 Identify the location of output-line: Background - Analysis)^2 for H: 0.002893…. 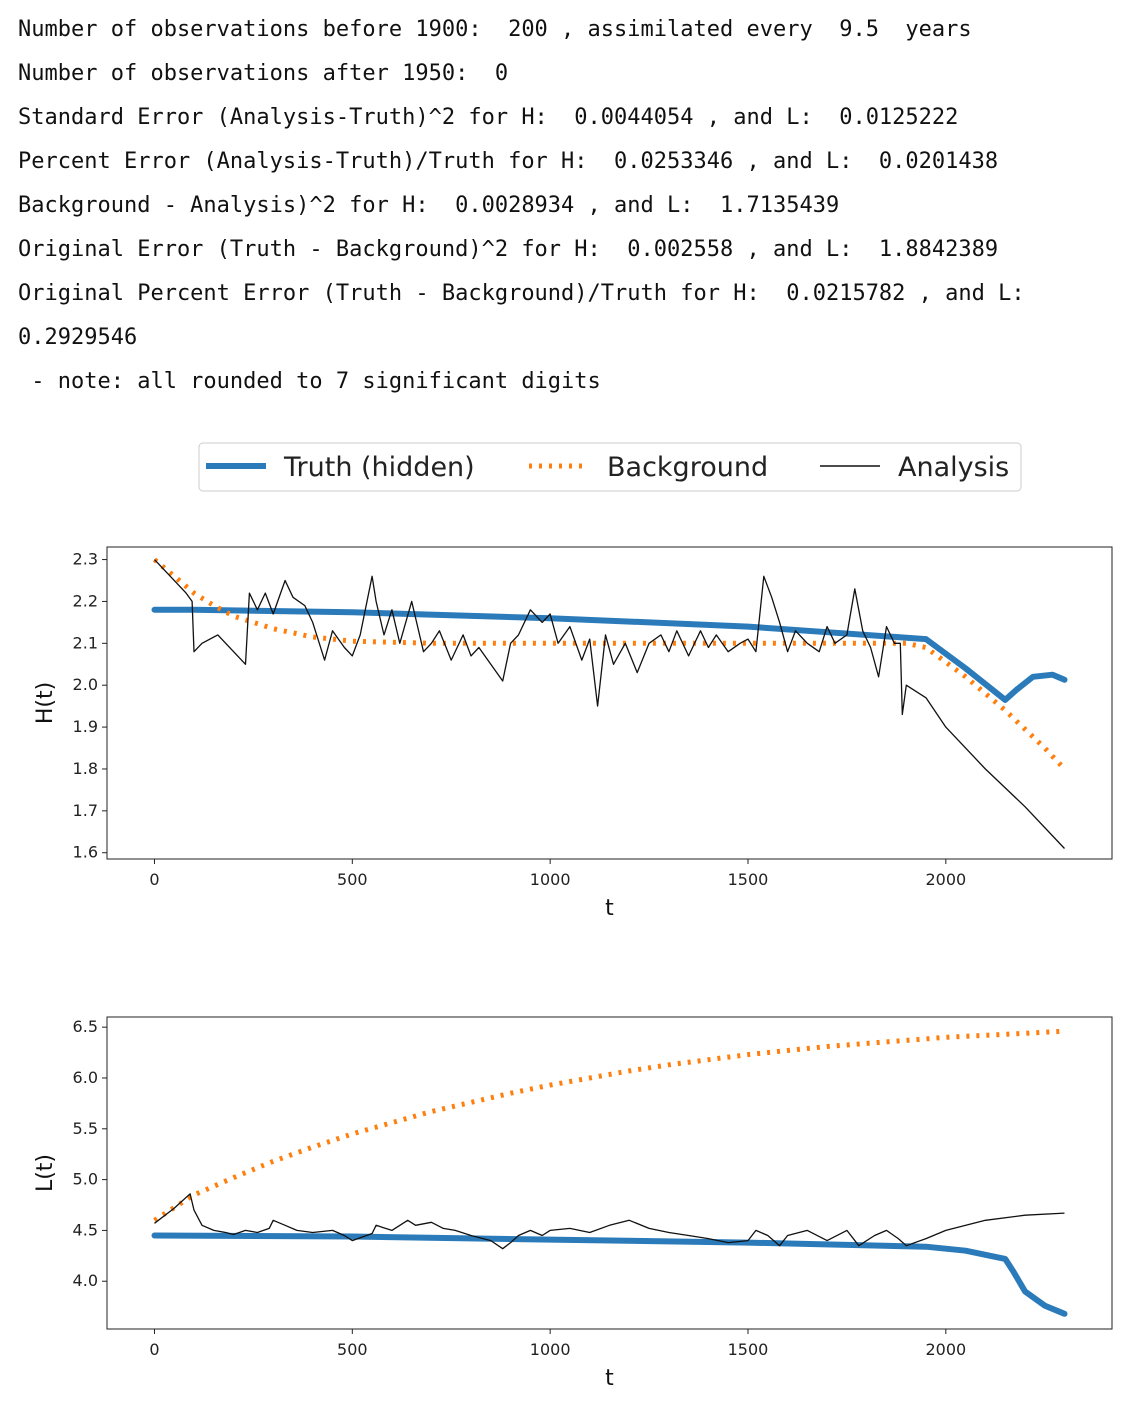
(429, 205).